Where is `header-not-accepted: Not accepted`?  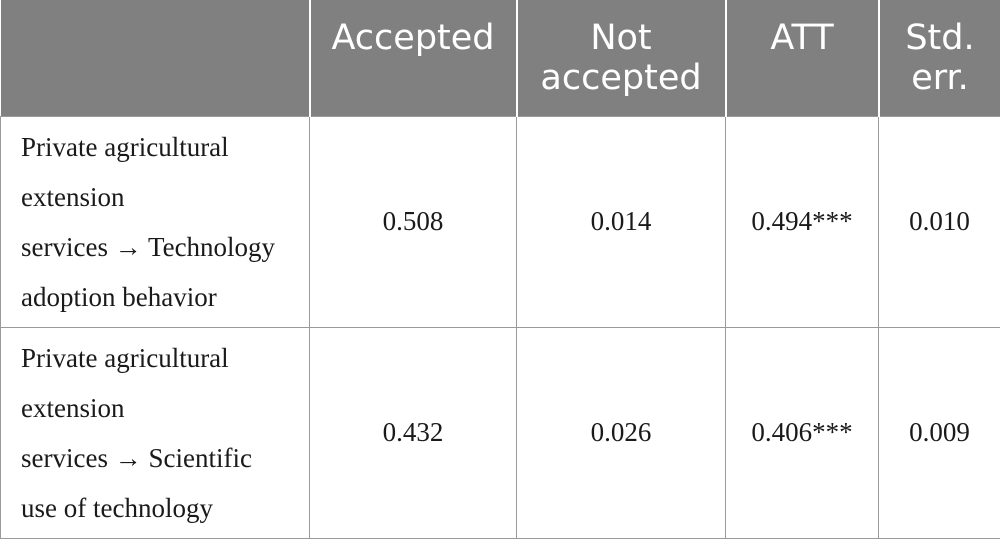
header-not-accepted: Not accepted is located at coordinates (620, 58).